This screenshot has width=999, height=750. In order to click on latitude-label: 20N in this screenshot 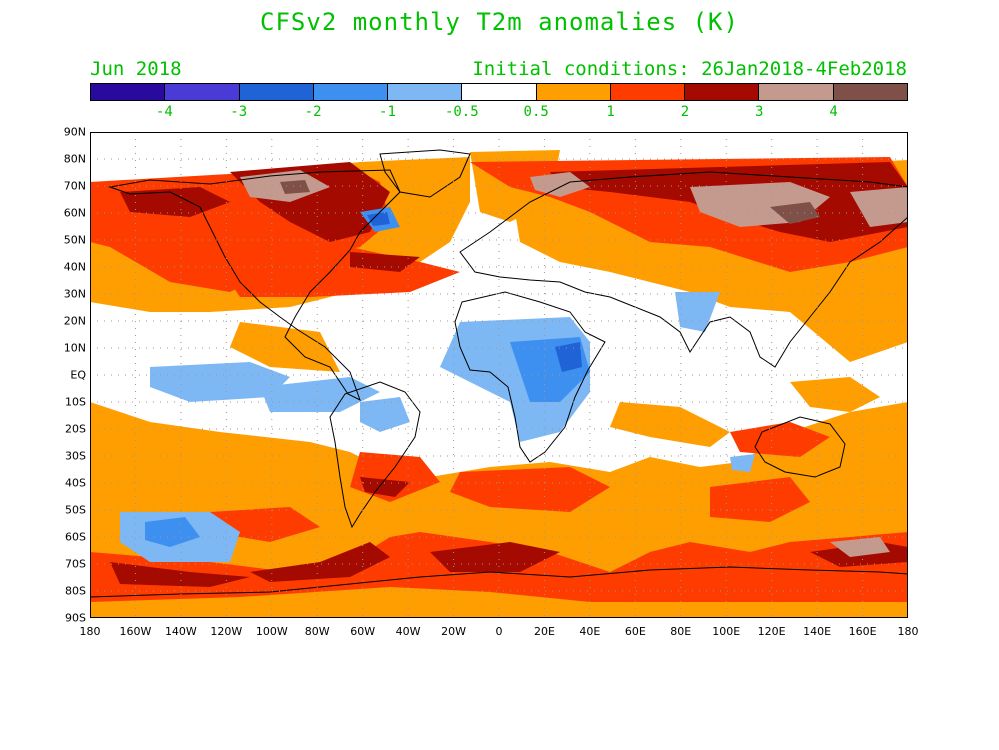, I will do `click(74, 321)`.